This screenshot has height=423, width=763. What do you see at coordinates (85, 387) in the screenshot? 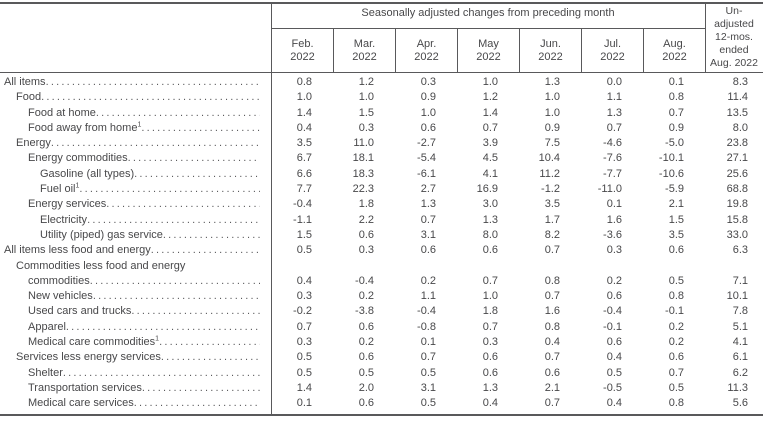
I see `row-label: Transportation services` at bounding box center [85, 387].